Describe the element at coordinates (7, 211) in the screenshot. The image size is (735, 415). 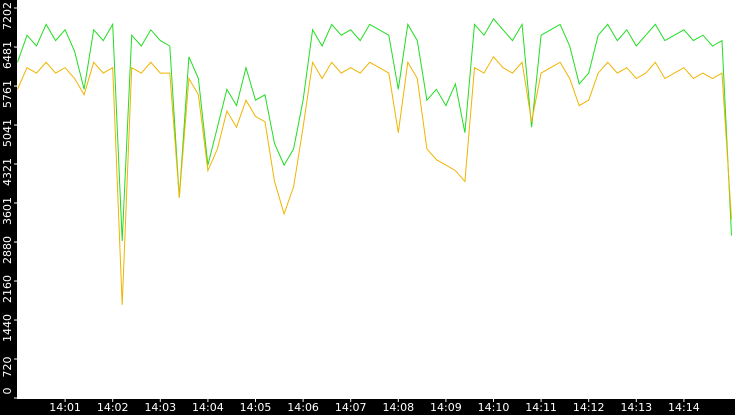
I see `y-tick-label: 3601` at that location.